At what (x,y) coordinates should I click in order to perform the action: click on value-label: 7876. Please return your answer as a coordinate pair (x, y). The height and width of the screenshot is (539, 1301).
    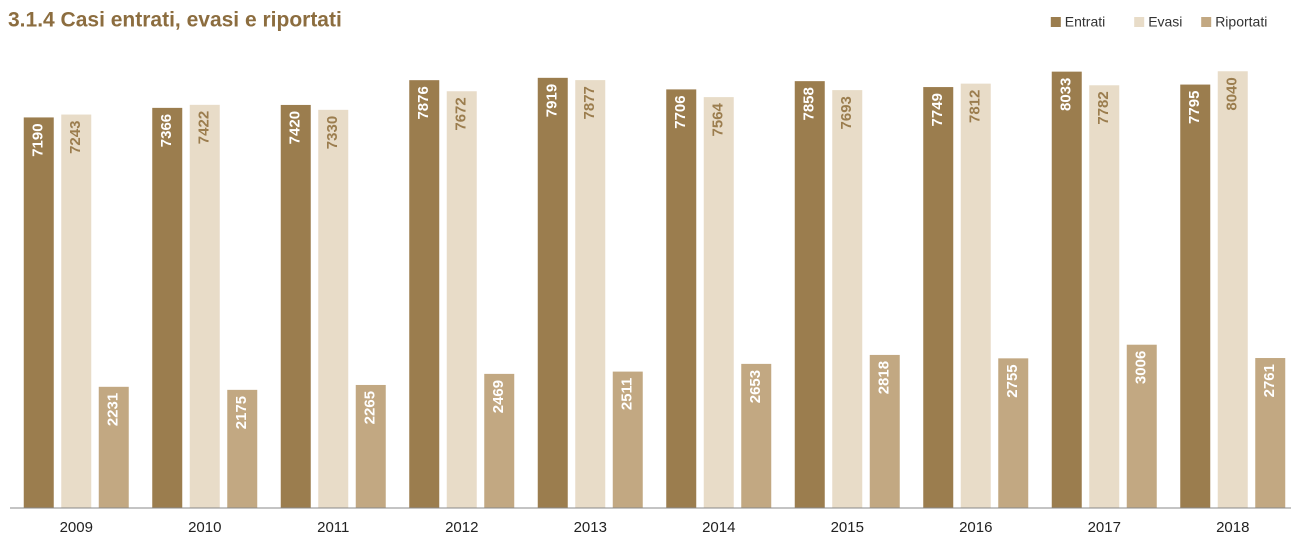
    Looking at the image, I should click on (423, 102).